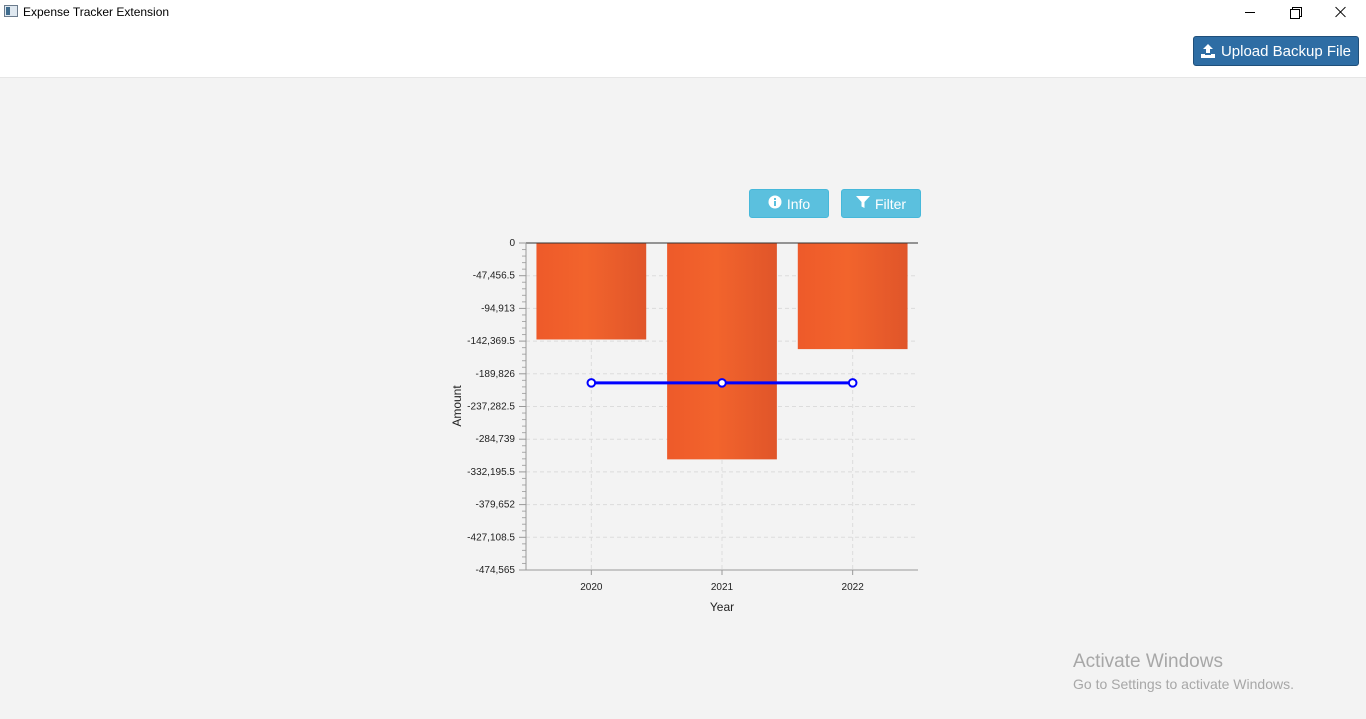 The width and height of the screenshot is (1366, 719). I want to click on y-tick-label: -474,565, so click(496, 570).